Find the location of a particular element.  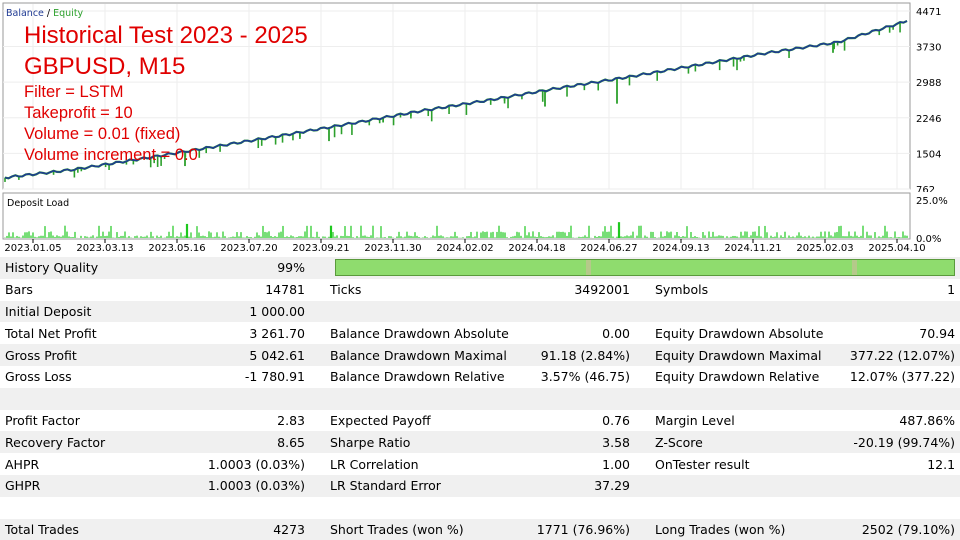

legend-equity: Equity is located at coordinates (68, 13).